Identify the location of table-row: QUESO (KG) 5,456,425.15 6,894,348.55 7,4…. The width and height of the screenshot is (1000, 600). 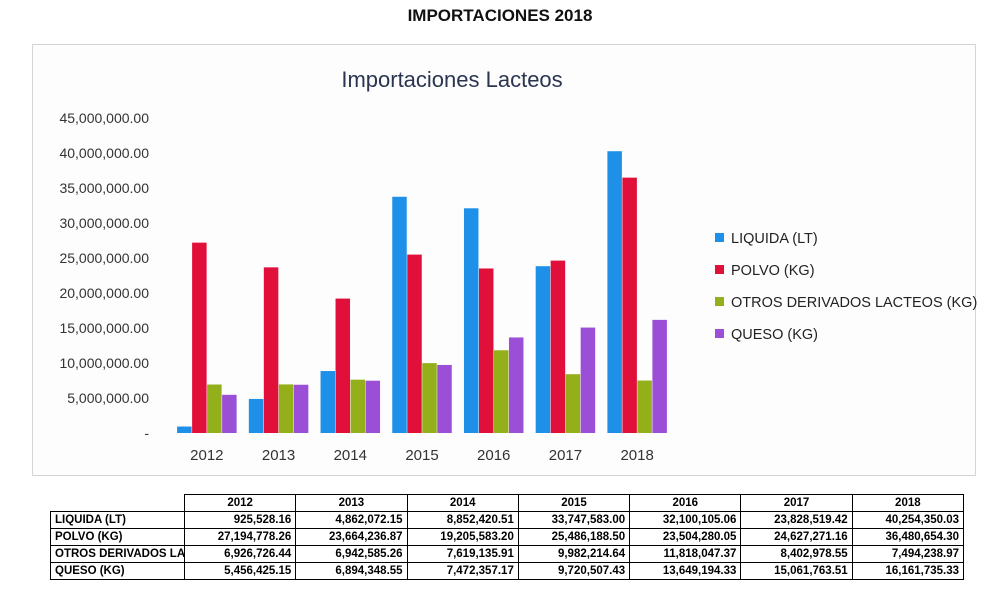
(507, 571).